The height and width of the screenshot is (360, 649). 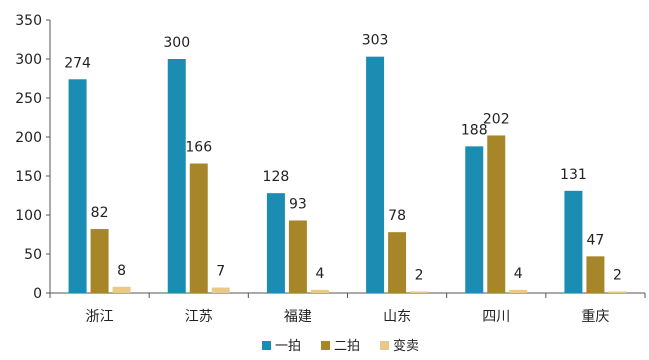 What do you see at coordinates (496, 317) in the screenshot?
I see `x-tick-label: 四川` at bounding box center [496, 317].